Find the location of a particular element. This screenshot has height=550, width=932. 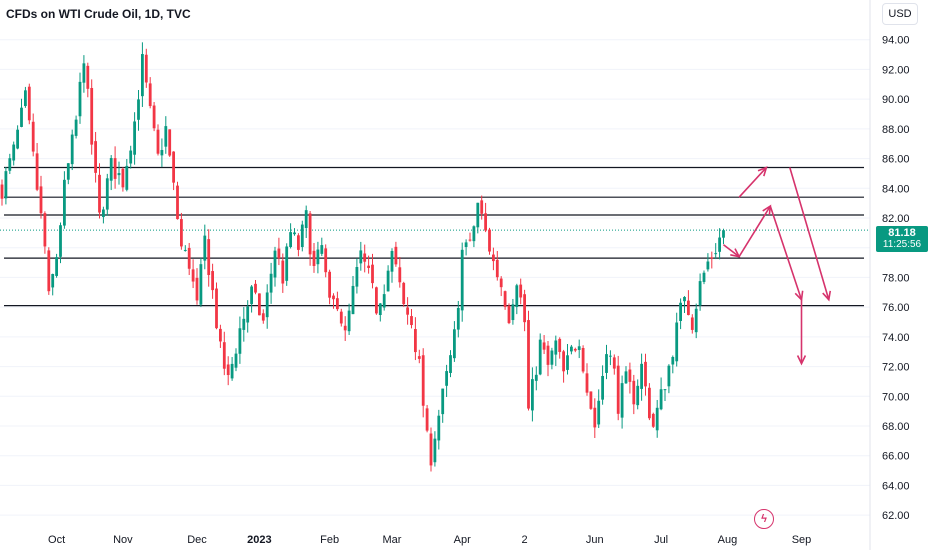

y-tick-label: 76.00 is located at coordinates (896, 308).